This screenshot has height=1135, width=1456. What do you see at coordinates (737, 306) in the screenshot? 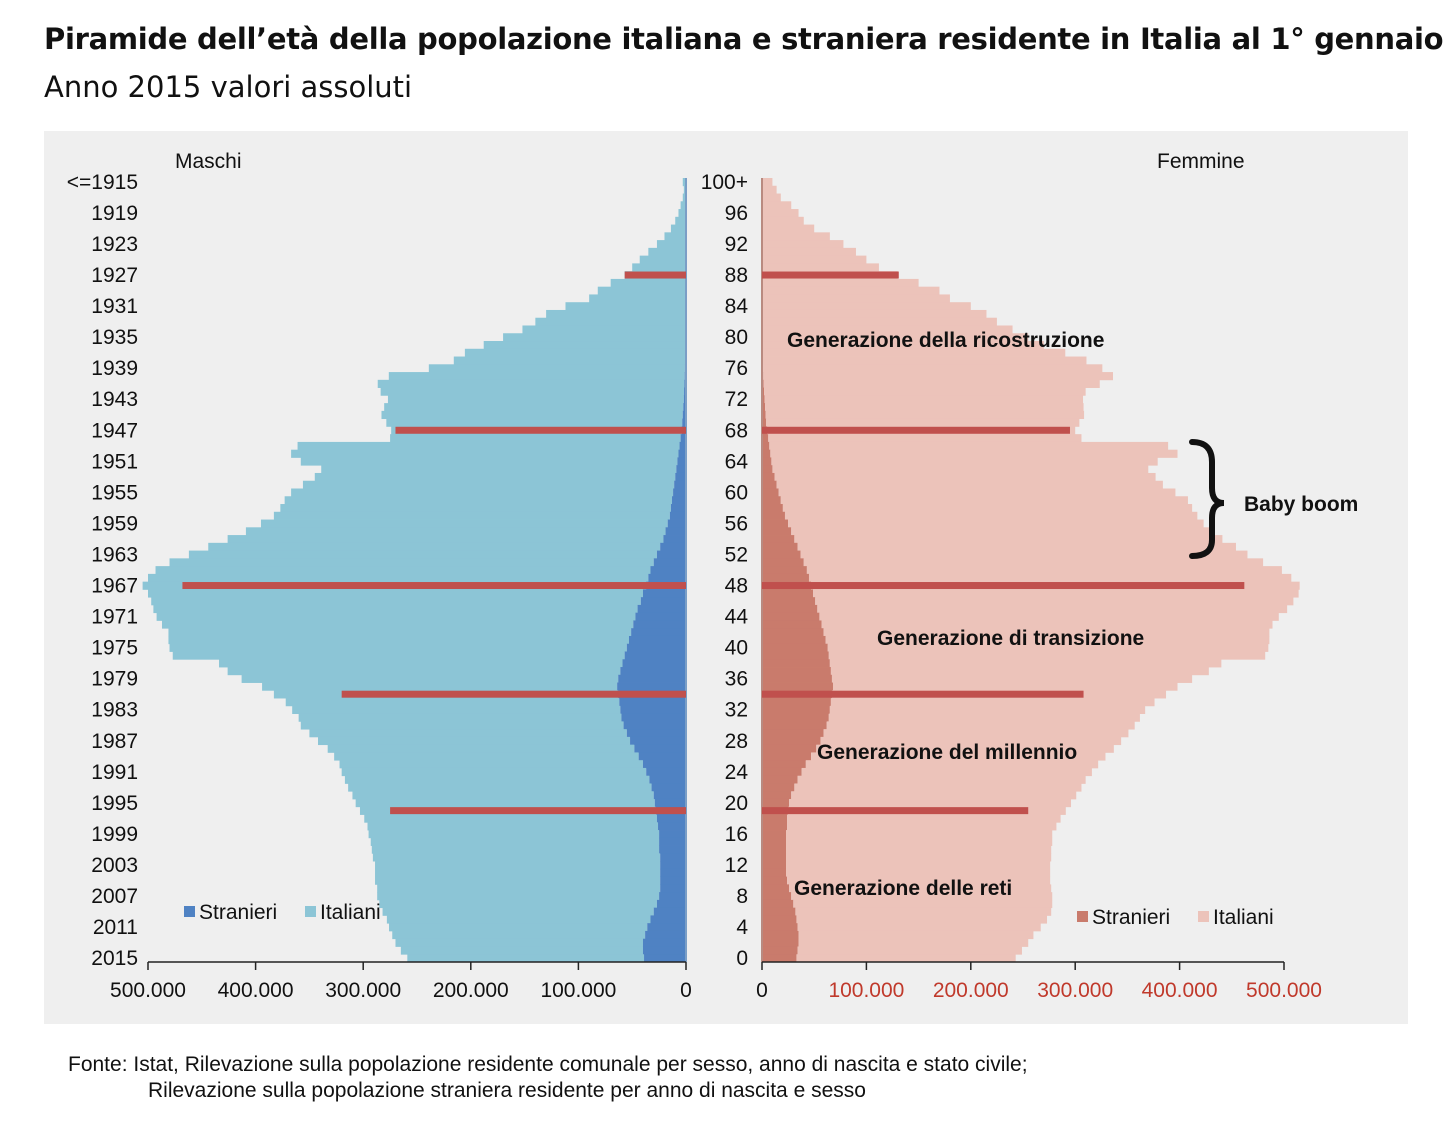
I see `female-y-tick-label: 84` at bounding box center [737, 306].